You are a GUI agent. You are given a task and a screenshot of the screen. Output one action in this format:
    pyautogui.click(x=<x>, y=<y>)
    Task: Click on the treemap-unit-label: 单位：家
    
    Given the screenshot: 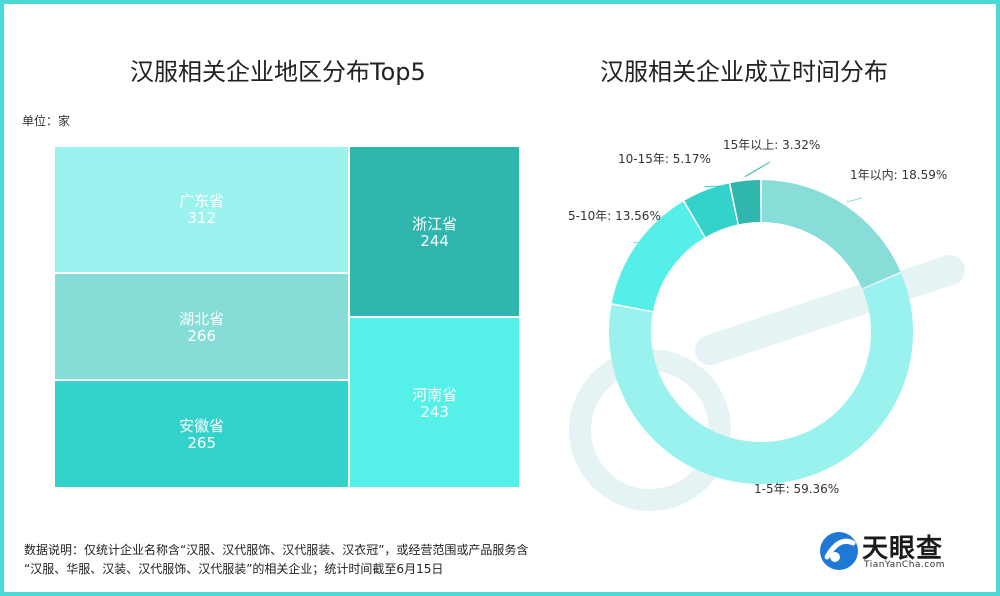 What is the action you would take?
    pyautogui.click(x=46, y=121)
    